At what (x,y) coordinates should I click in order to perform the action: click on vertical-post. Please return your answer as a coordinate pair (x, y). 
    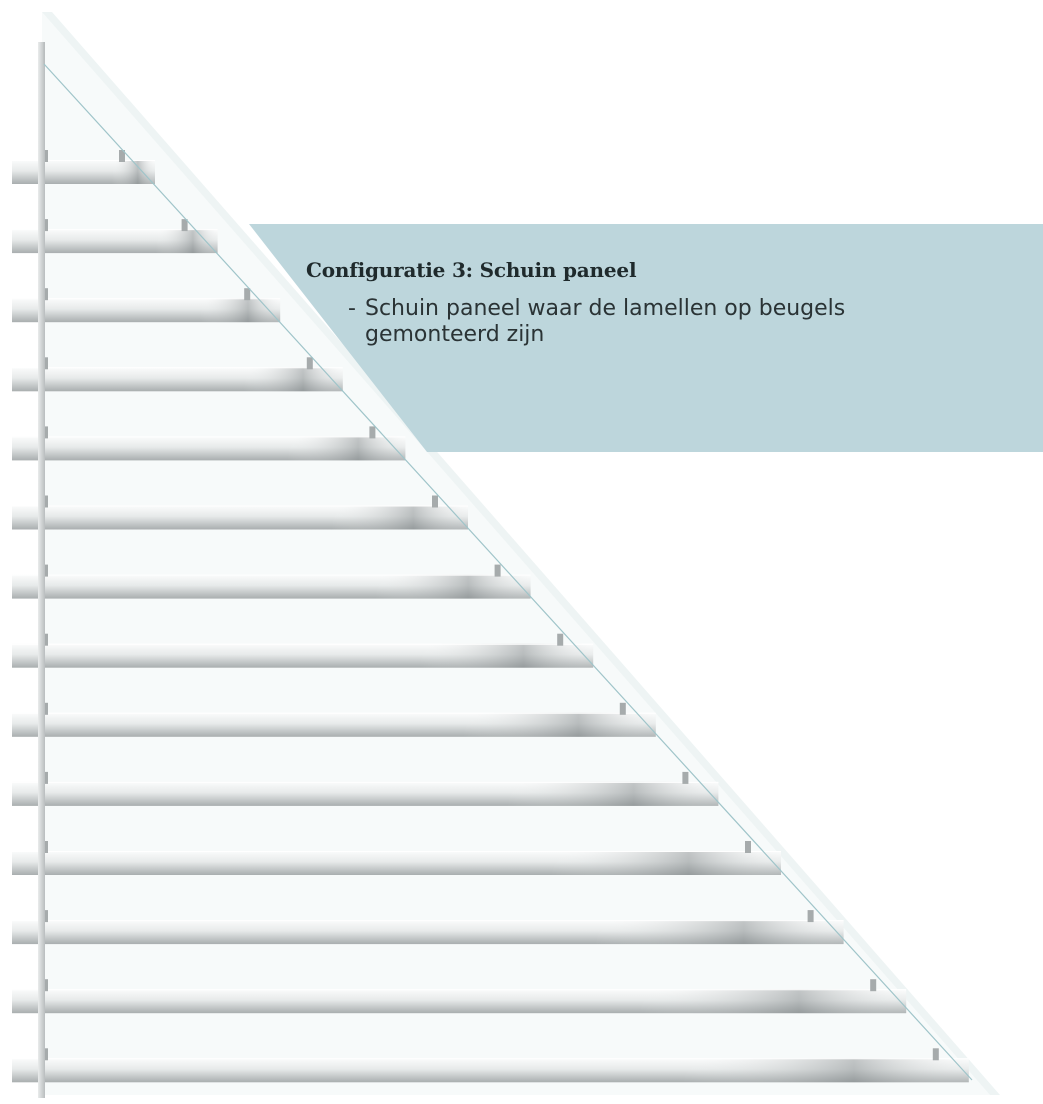
    Looking at the image, I should click on (41, 570).